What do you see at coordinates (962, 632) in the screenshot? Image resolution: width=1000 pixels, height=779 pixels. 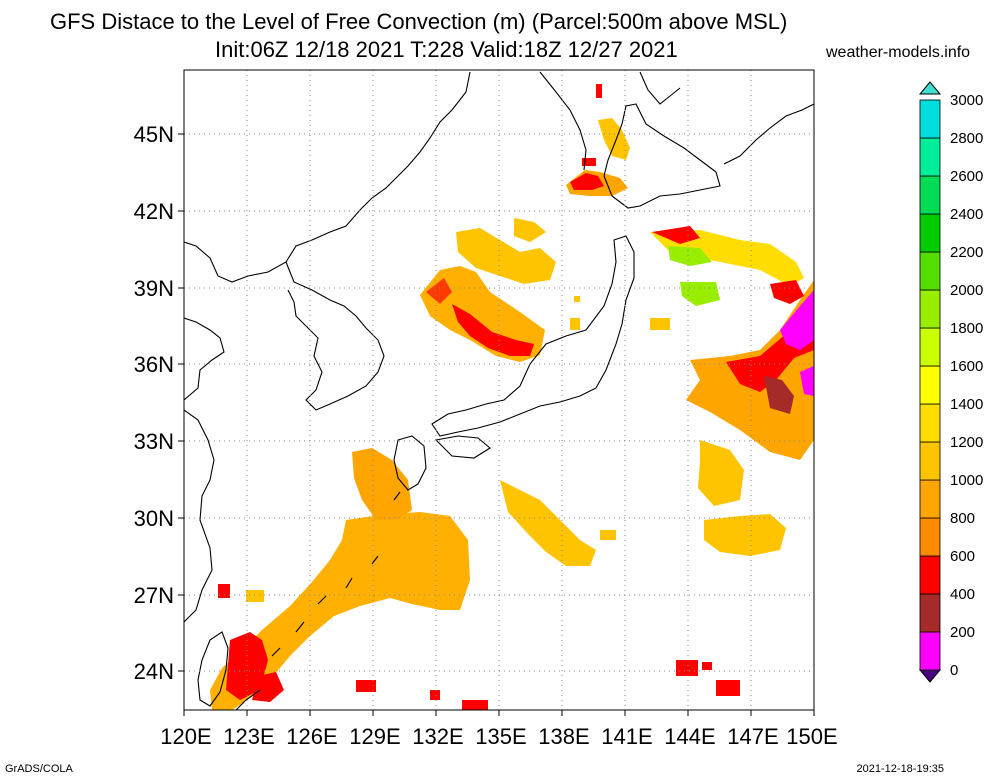 I see `colorbar-label: 200` at bounding box center [962, 632].